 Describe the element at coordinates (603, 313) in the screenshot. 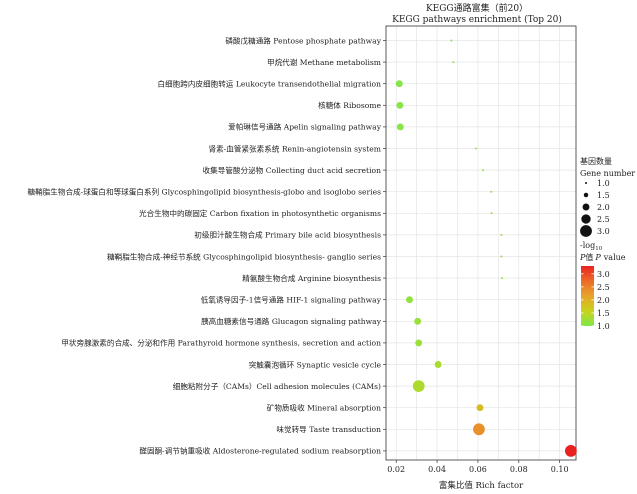

I see `color-tick-label: 1.5` at that location.